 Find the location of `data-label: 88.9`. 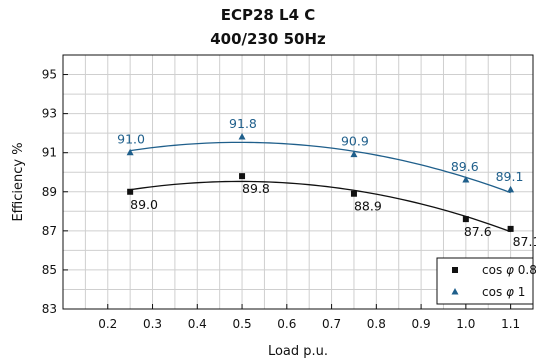

data-label: 88.9 is located at coordinates (368, 206).